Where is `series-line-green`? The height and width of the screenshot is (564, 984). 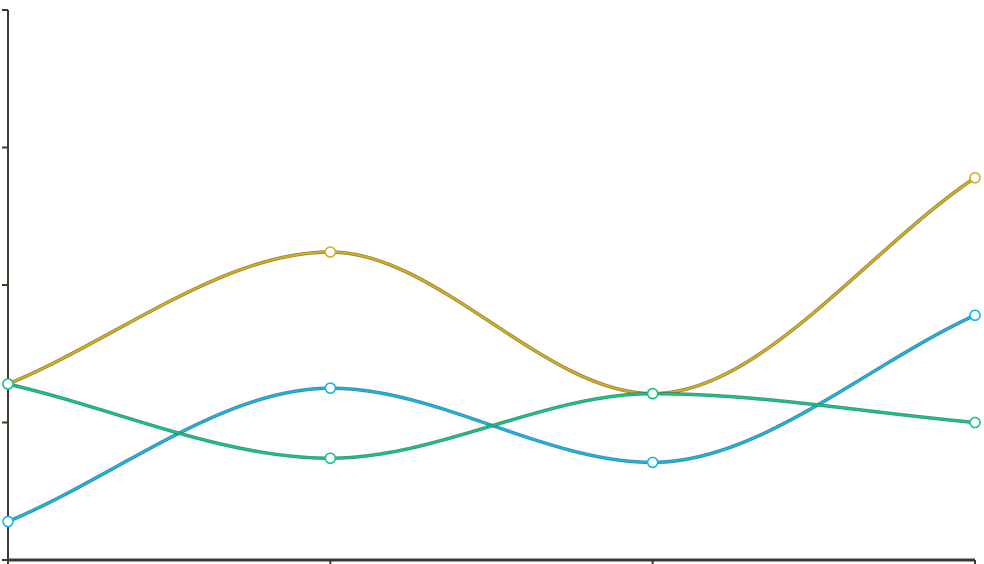
series-line-green is located at coordinates (491, 421).